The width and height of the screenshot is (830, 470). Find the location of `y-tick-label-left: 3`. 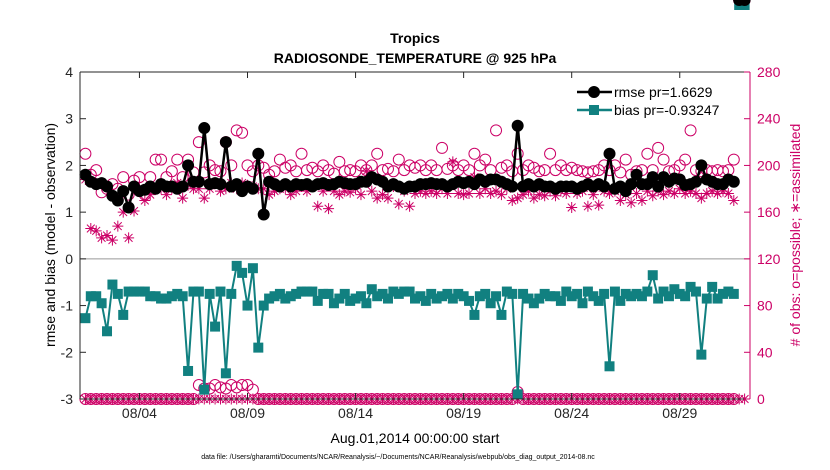

y-tick-label-left: 3 is located at coordinates (69, 119).